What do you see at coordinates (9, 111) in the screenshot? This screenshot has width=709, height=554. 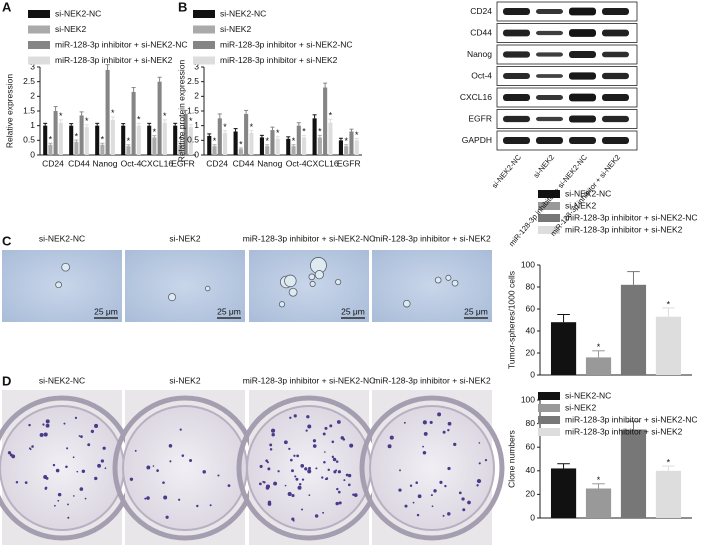 I see `y-axis-label: Relative expression` at bounding box center [9, 111].